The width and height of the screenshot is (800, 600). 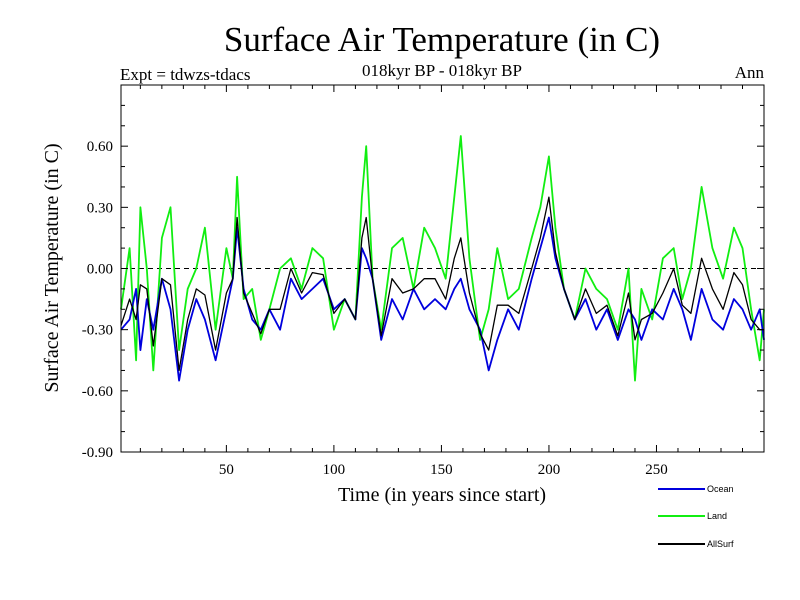 I want to click on chart-title: Surface Air Temperature (in C), so click(x=442, y=39).